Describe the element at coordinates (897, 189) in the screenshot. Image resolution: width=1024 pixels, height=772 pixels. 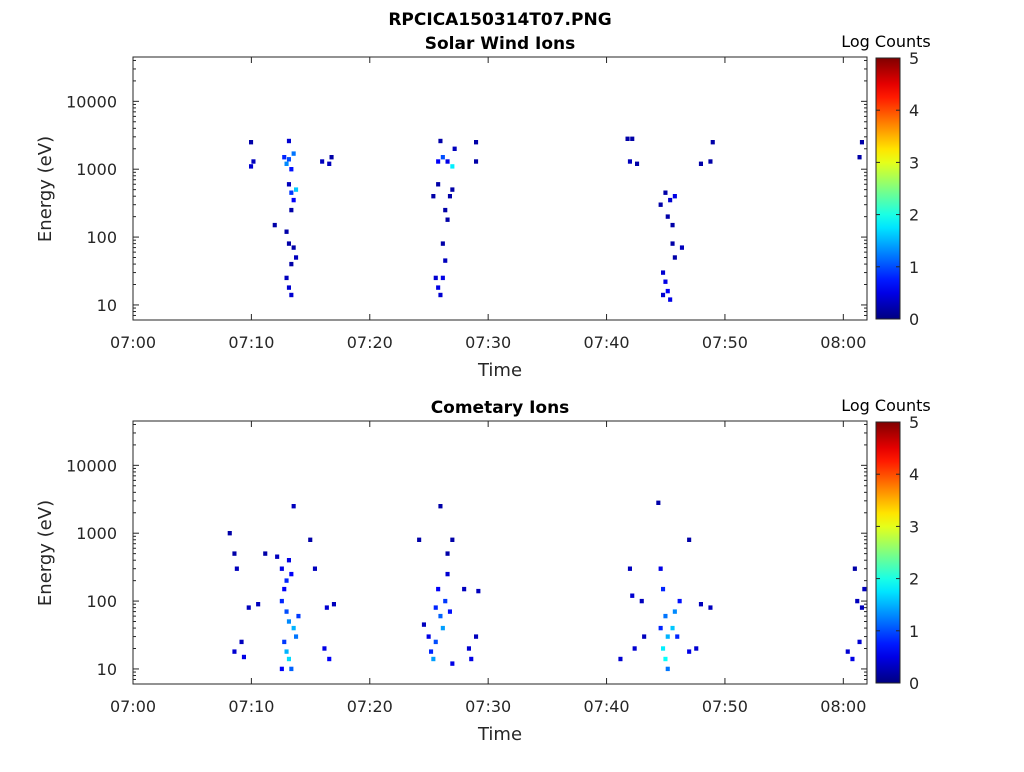
I see `colorbar-ticks: 0 1 2 3 4 5` at that location.